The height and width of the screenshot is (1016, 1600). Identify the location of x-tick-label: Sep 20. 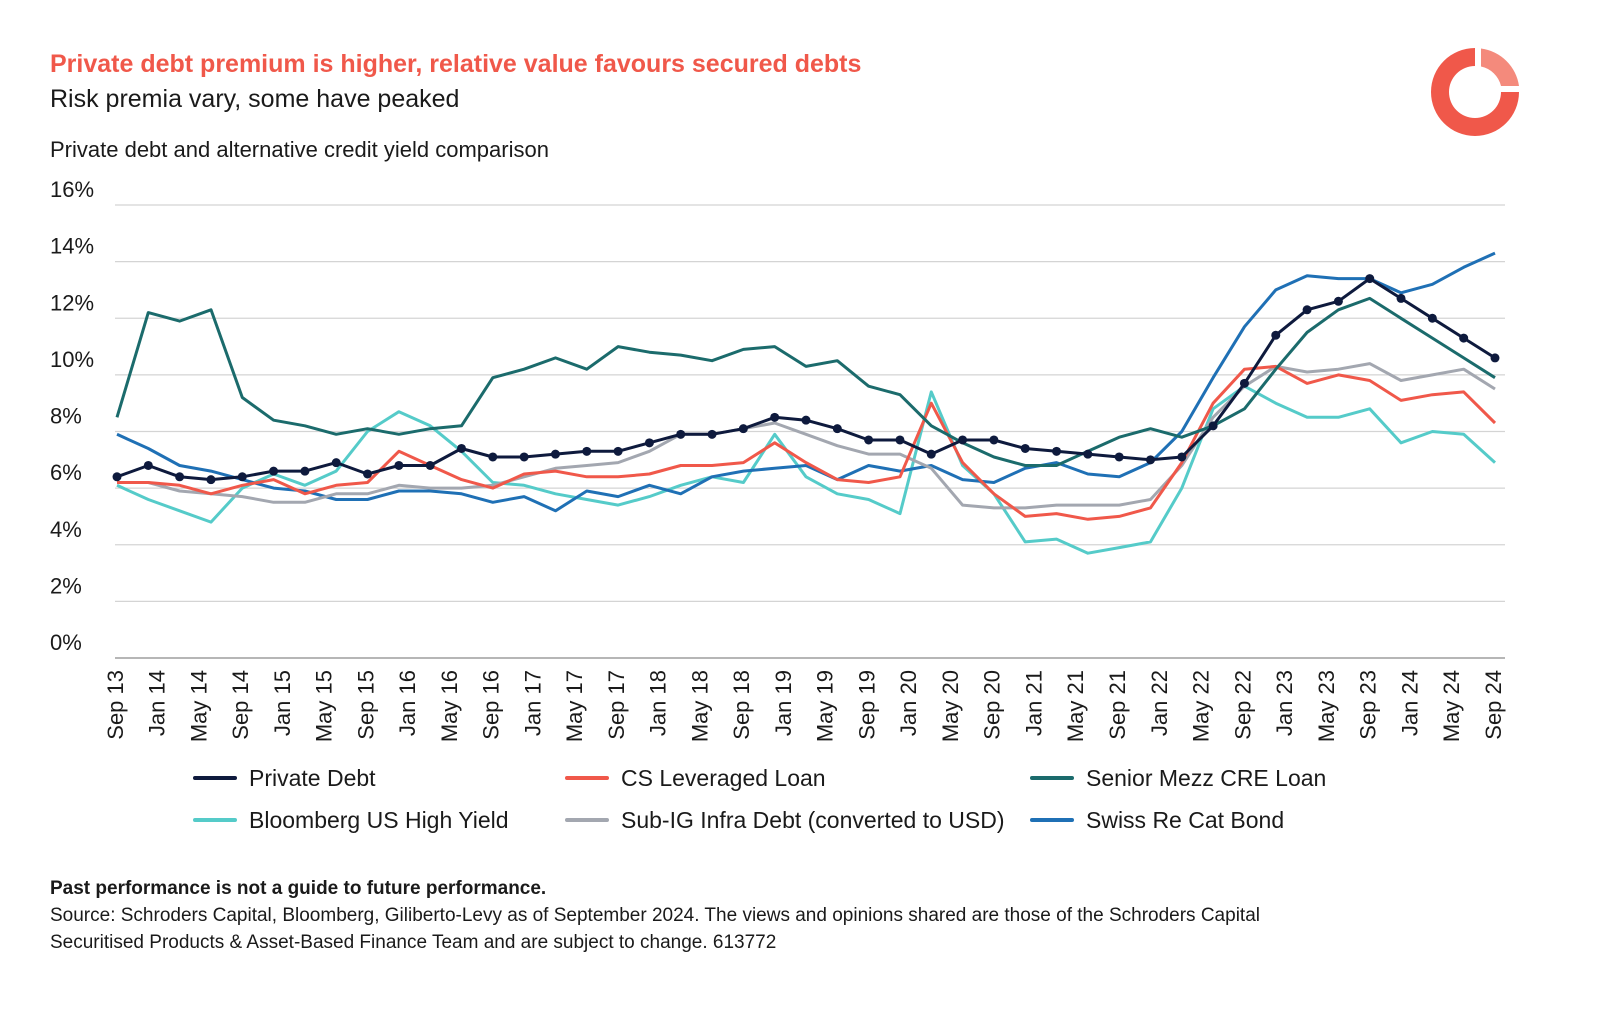
(992, 705).